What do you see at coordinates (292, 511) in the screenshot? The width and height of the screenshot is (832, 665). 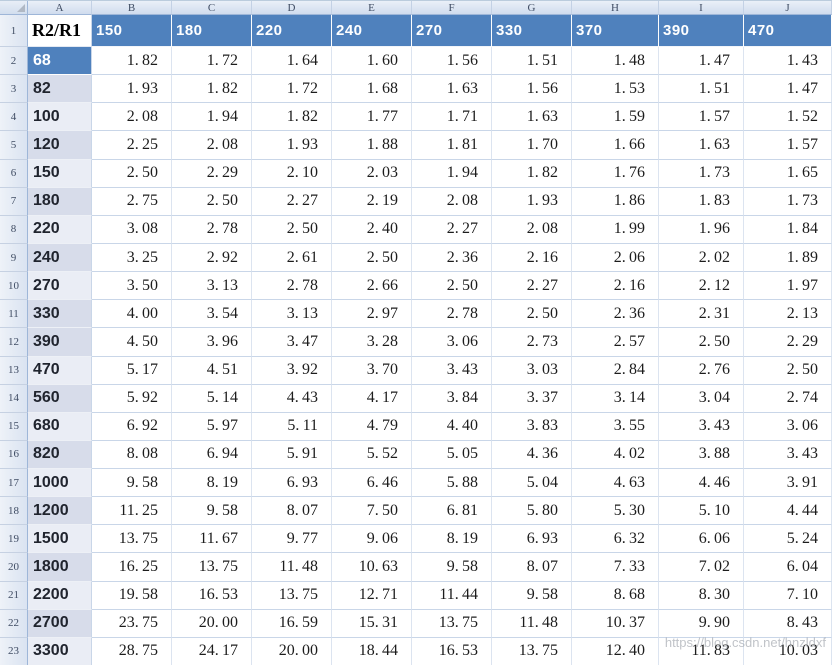 I see `cell-D18: 8. 07` at bounding box center [292, 511].